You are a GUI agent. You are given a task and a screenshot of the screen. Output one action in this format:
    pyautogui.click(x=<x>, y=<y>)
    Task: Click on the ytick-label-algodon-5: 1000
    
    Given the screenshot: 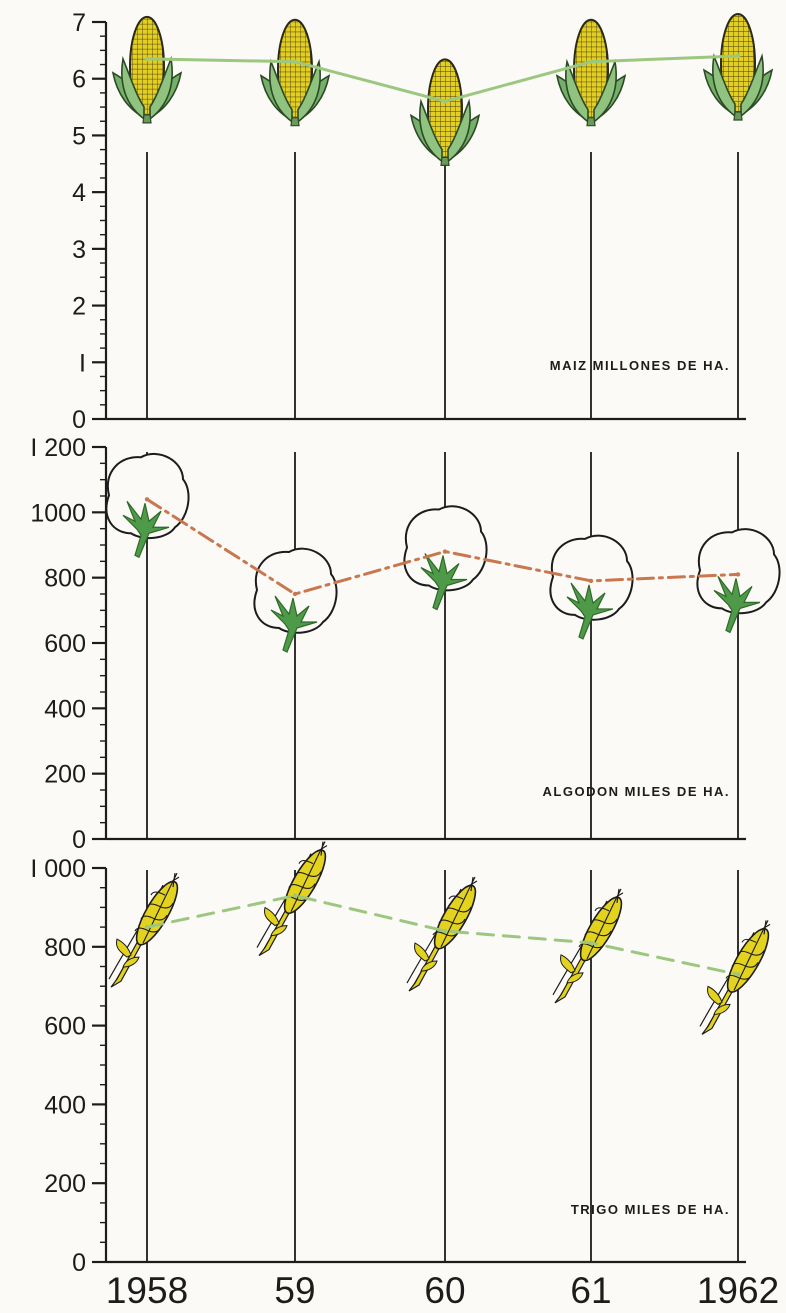 What is the action you would take?
    pyautogui.click(x=58, y=513)
    